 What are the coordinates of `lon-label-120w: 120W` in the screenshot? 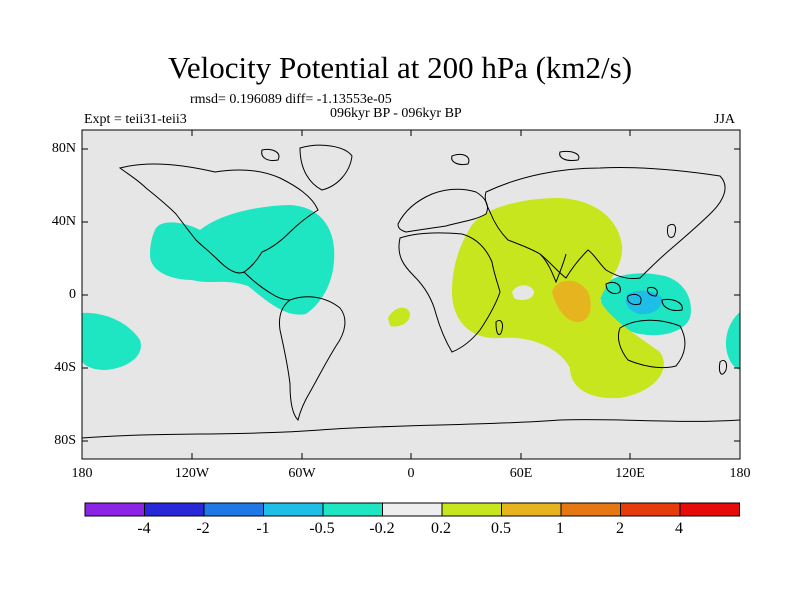 It's located at (192, 473).